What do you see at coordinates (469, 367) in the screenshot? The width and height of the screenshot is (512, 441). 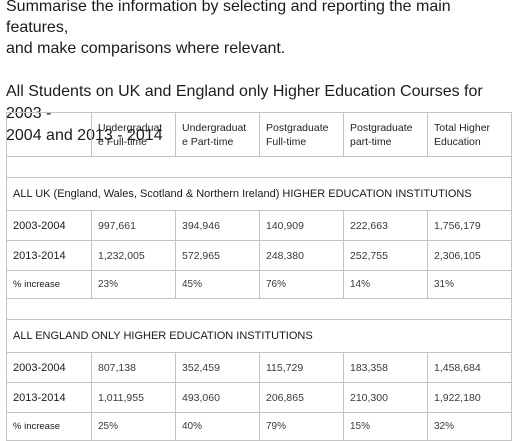 I see `cell-value: 1,458,684` at bounding box center [469, 367].